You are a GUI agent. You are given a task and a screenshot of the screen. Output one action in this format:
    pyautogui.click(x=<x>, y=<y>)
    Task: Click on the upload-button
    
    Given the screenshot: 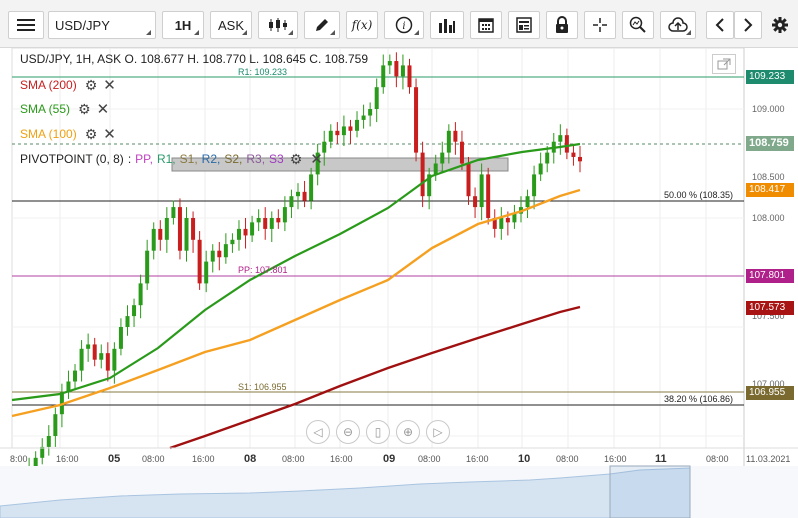 What is the action you would take?
    pyautogui.click(x=678, y=25)
    